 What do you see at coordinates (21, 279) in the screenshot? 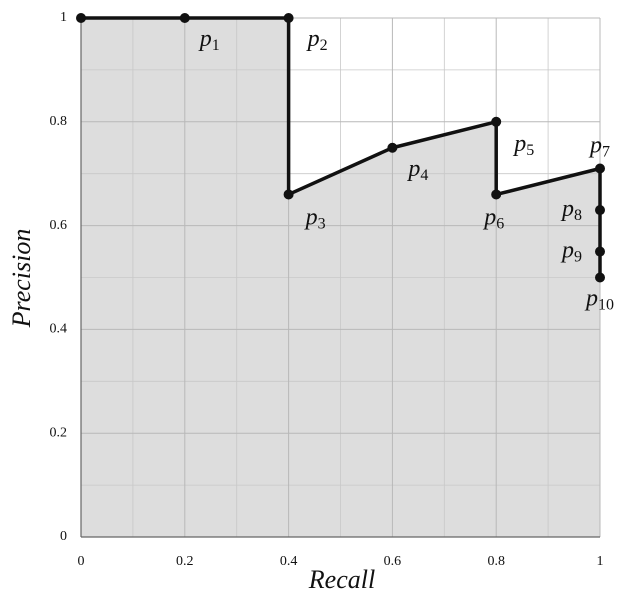
I see `y-axis-title: Precision` at bounding box center [21, 279].